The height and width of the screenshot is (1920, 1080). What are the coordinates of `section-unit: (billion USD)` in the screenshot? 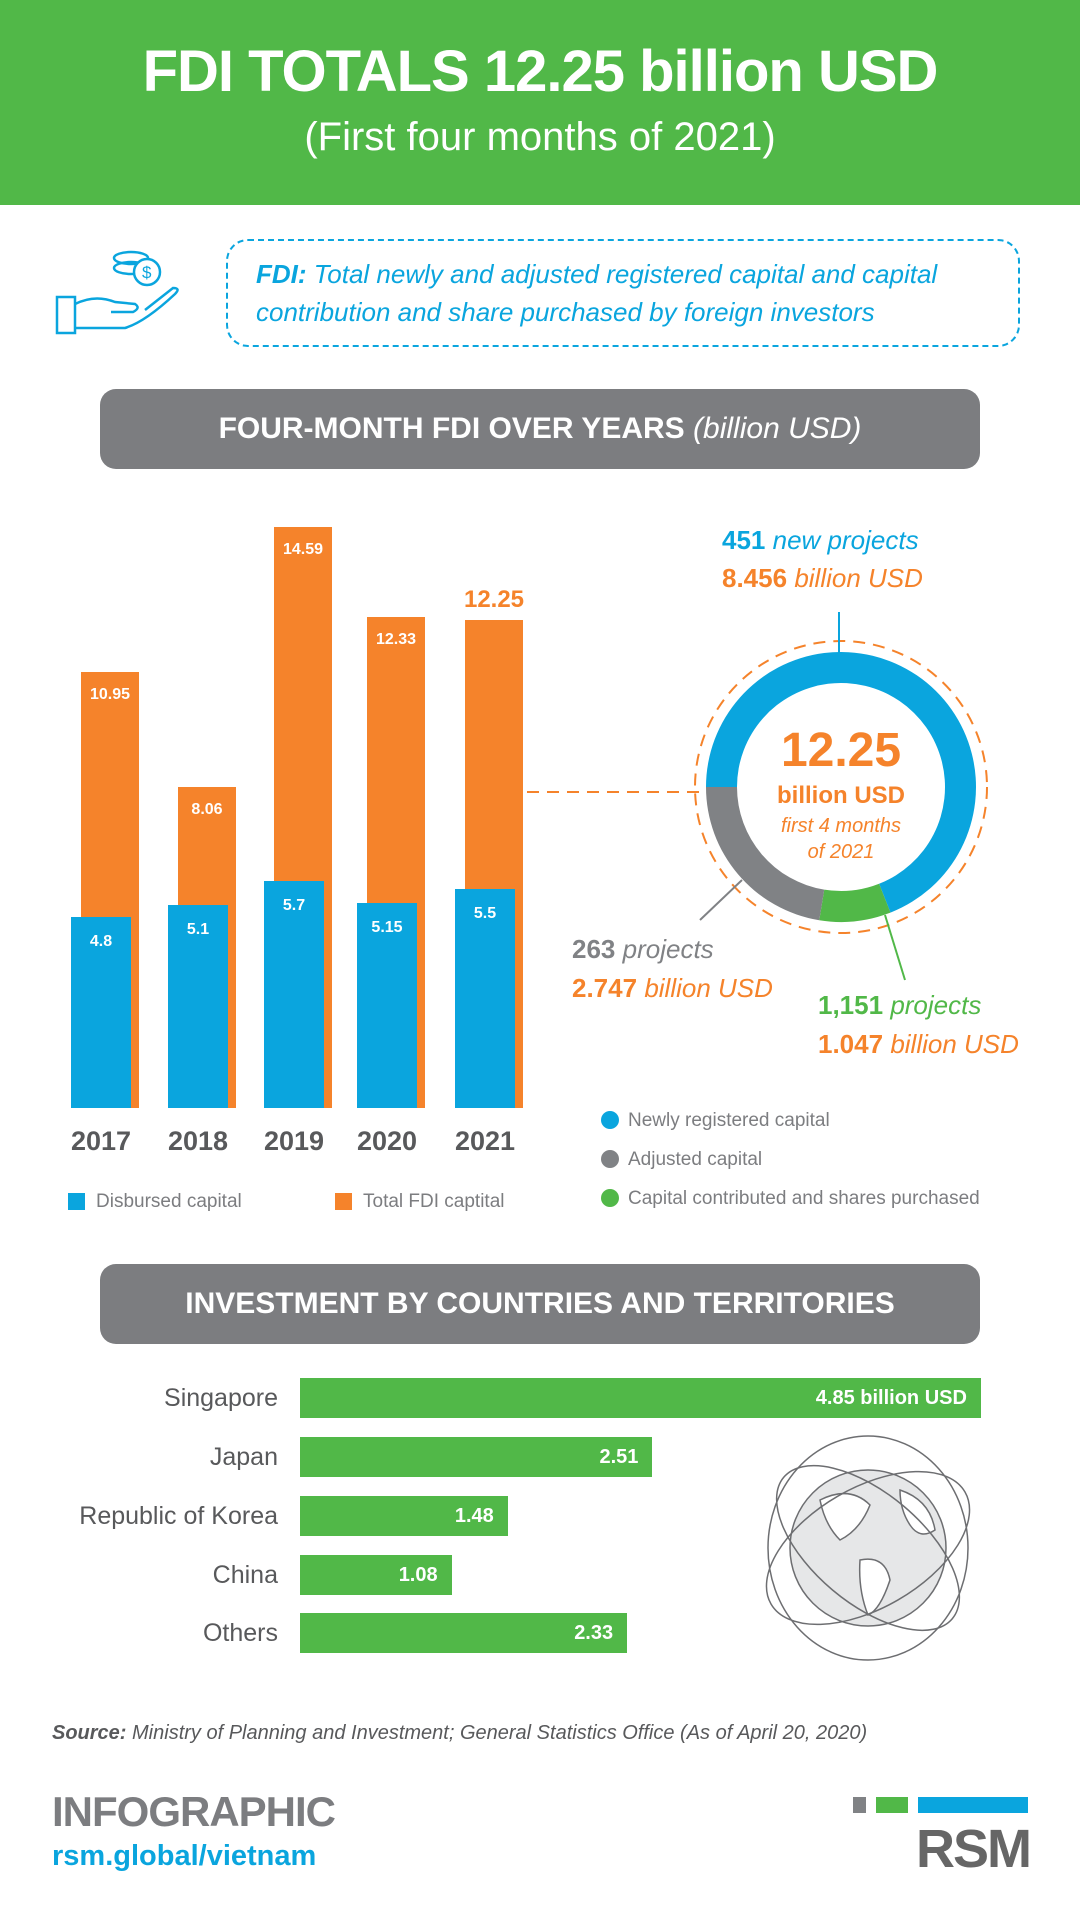 It's located at (777, 428).